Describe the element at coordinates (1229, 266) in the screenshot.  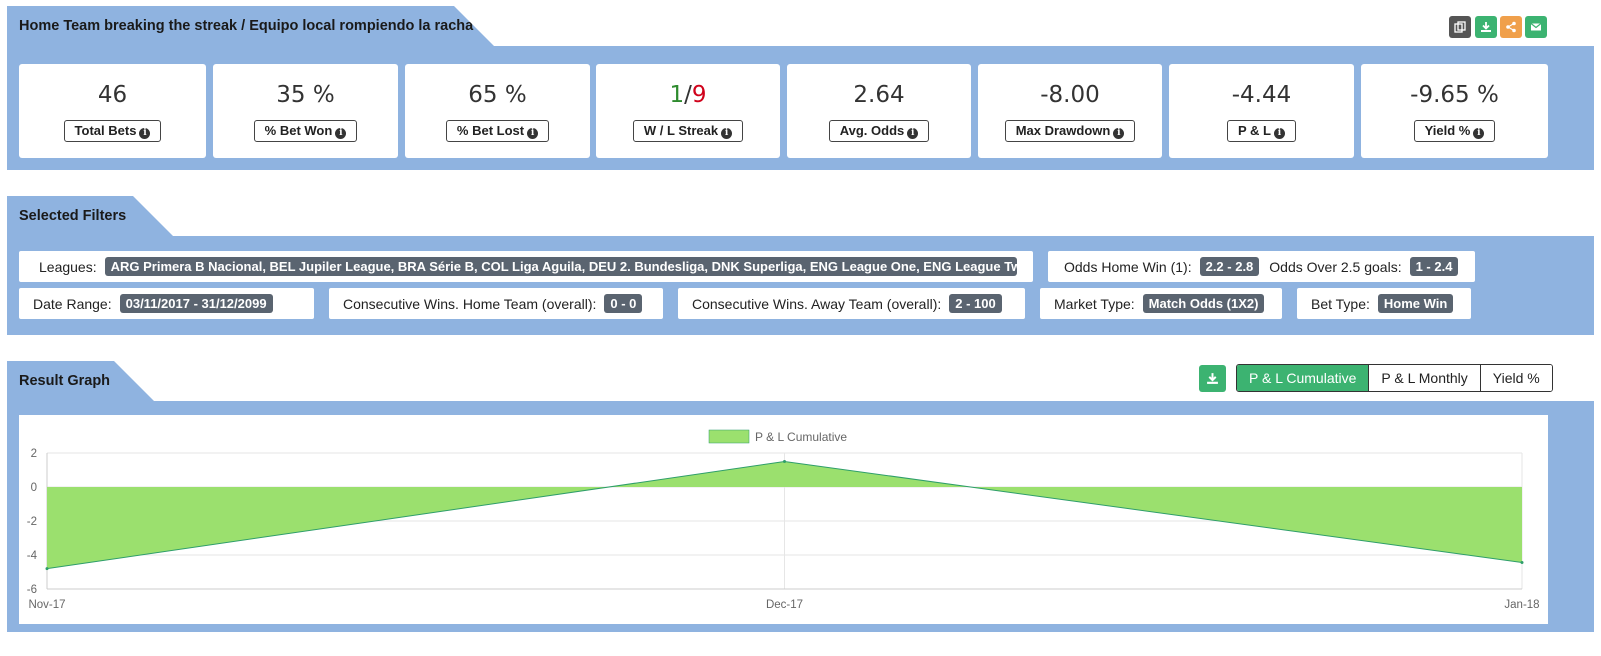
I see `filter-value: 2.2 - 2.8` at that location.